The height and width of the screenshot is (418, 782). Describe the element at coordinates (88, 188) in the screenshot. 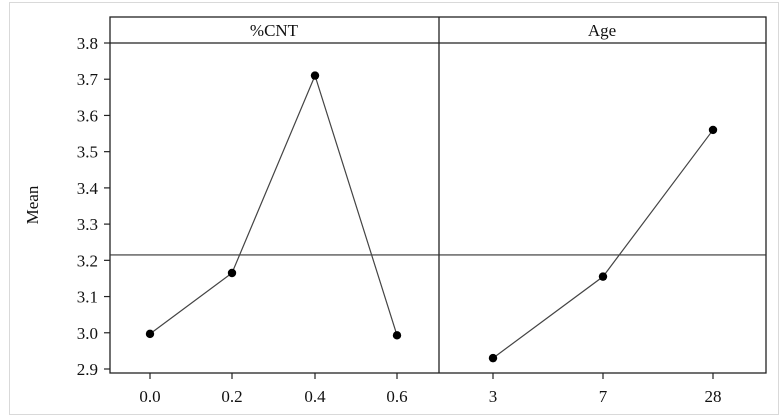

I see `y-tick-label: 3.4` at that location.